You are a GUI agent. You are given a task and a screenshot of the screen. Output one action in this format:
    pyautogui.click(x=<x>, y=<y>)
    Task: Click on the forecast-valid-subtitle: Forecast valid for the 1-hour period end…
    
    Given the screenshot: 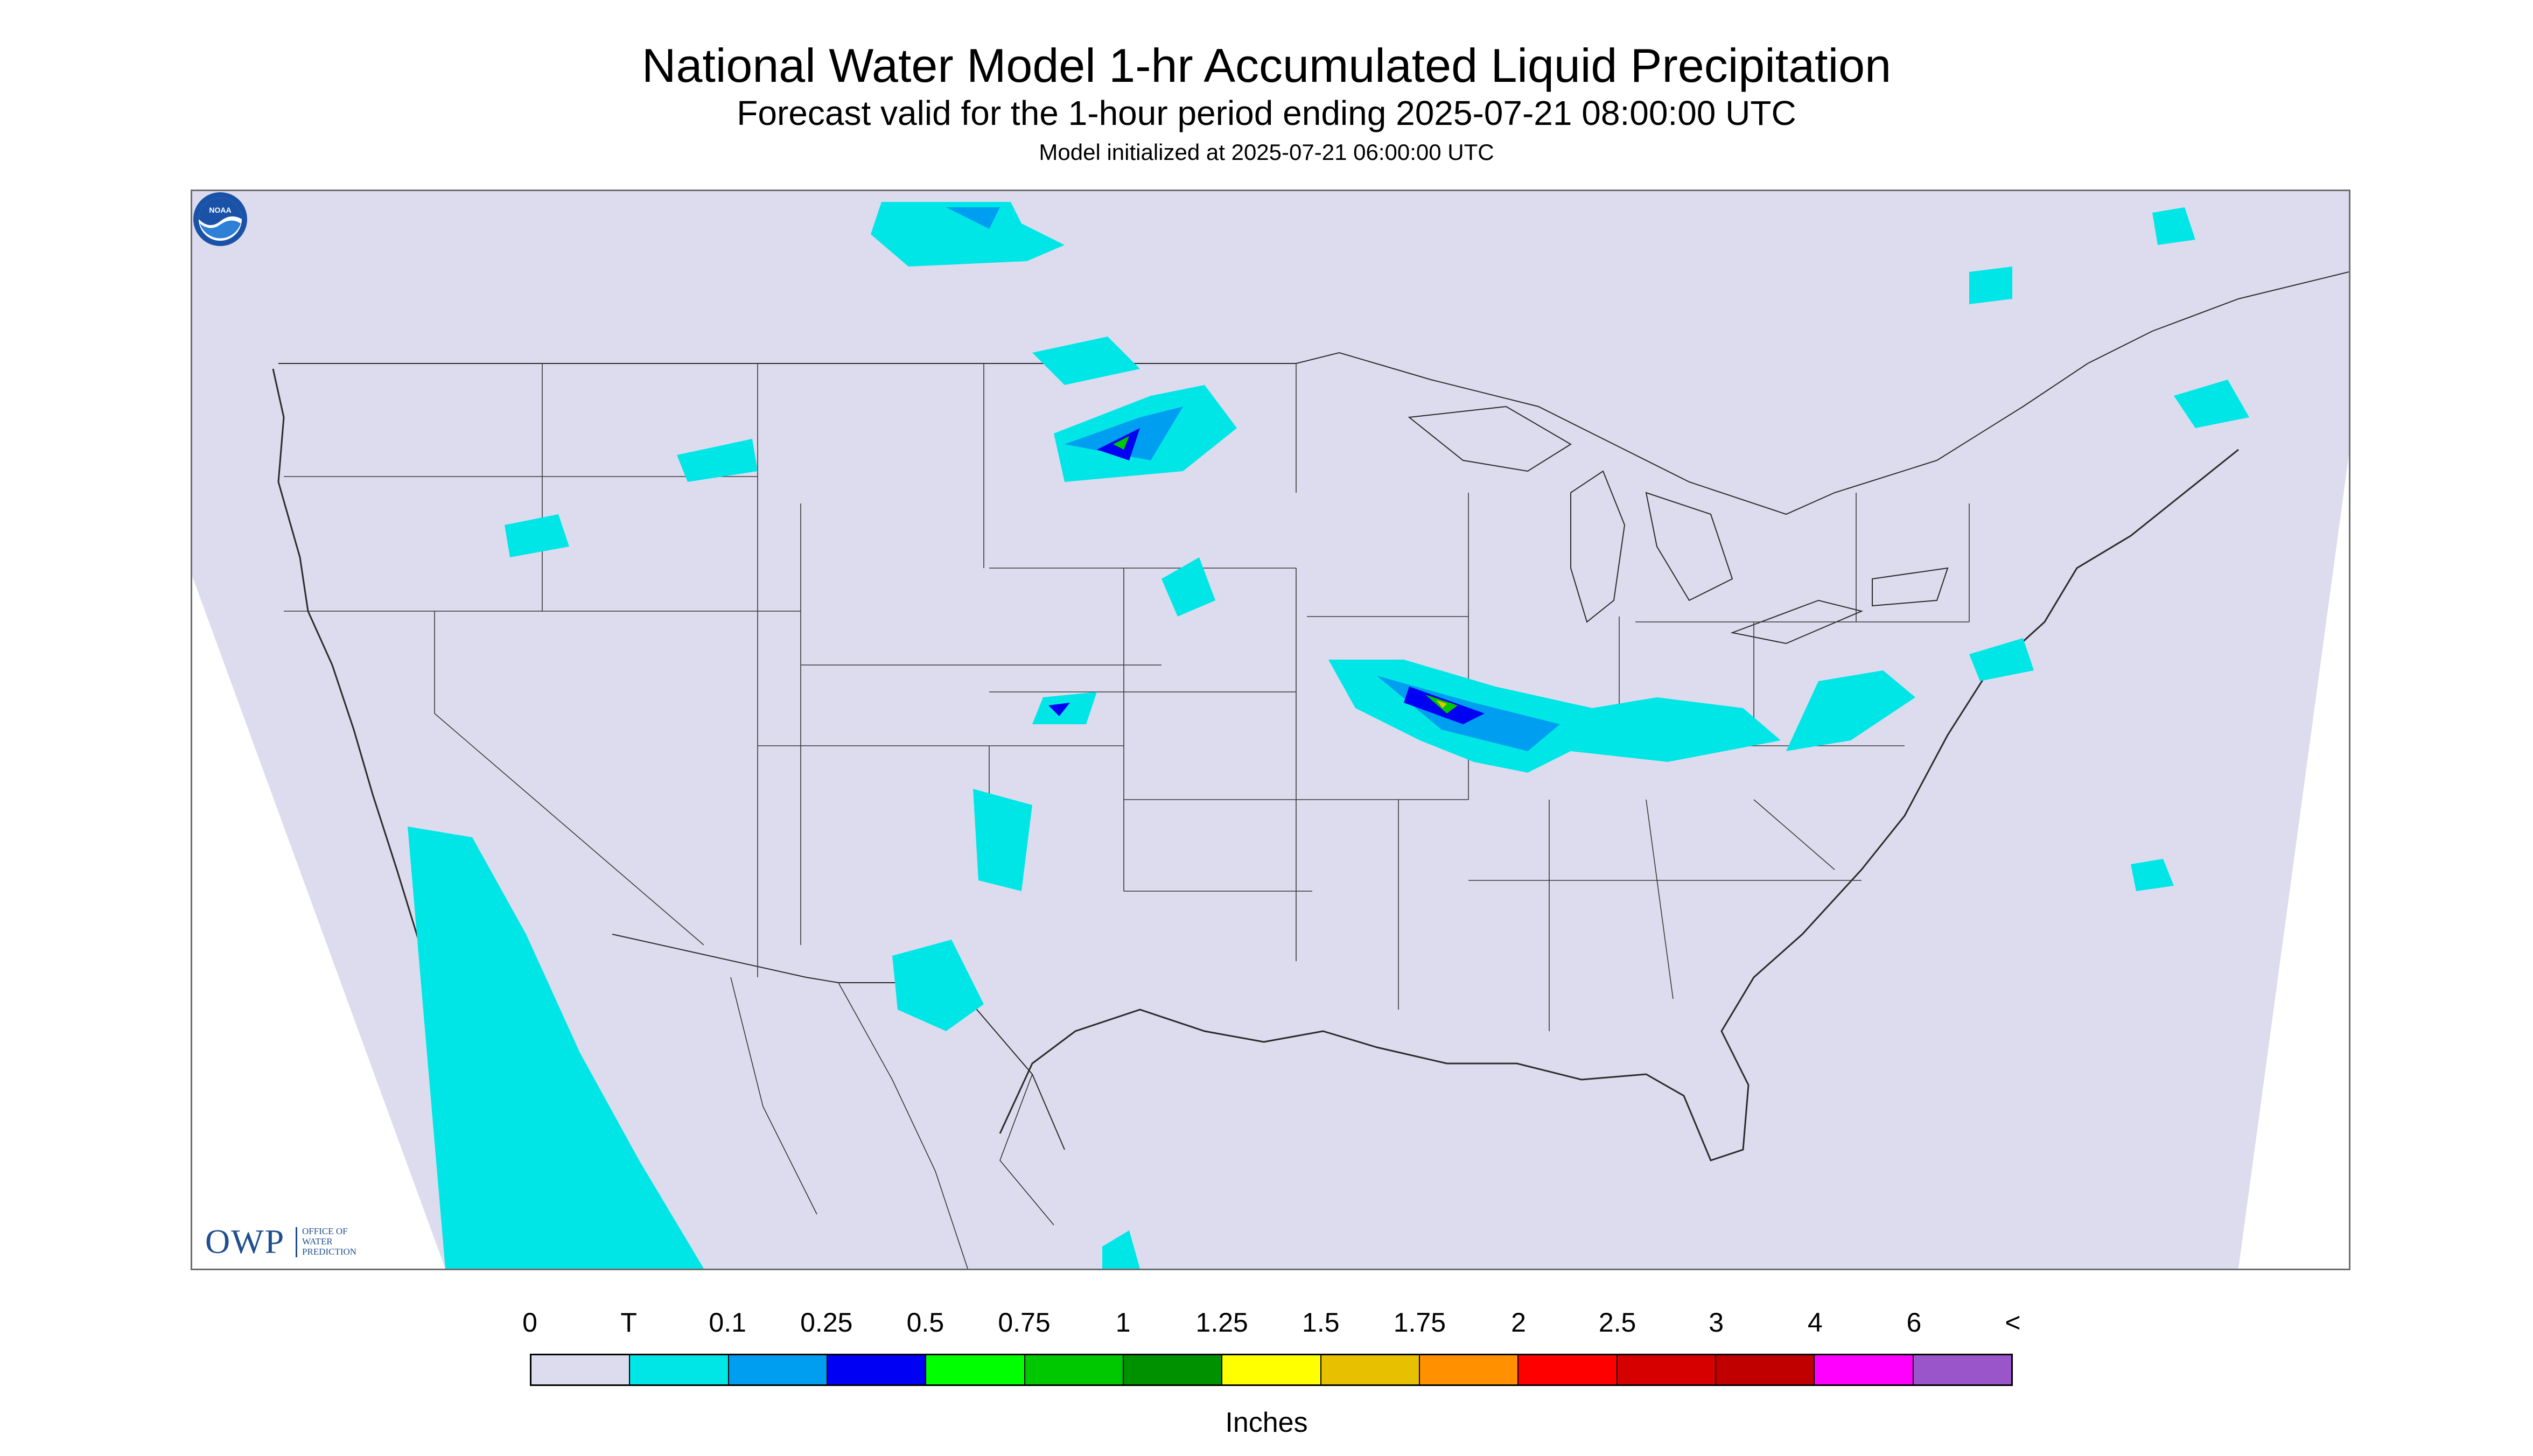 What is the action you would take?
    pyautogui.click(x=1266, y=113)
    